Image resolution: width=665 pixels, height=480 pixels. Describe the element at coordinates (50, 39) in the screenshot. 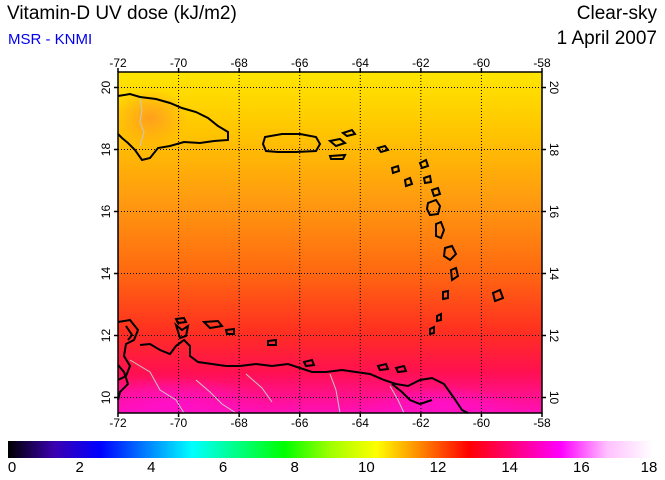

I see `source-label: MSR - KNMI` at that location.